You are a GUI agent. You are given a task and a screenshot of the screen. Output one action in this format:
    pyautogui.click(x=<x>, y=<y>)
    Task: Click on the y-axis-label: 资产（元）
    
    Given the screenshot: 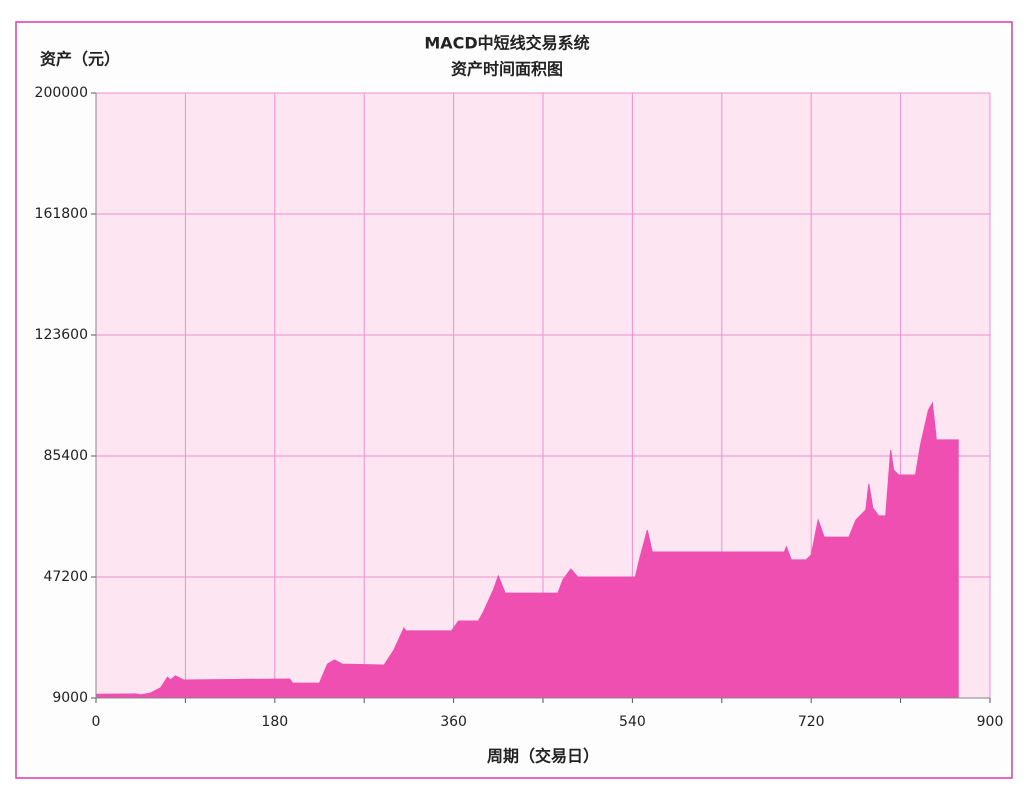 What is the action you would take?
    pyautogui.click(x=80, y=59)
    